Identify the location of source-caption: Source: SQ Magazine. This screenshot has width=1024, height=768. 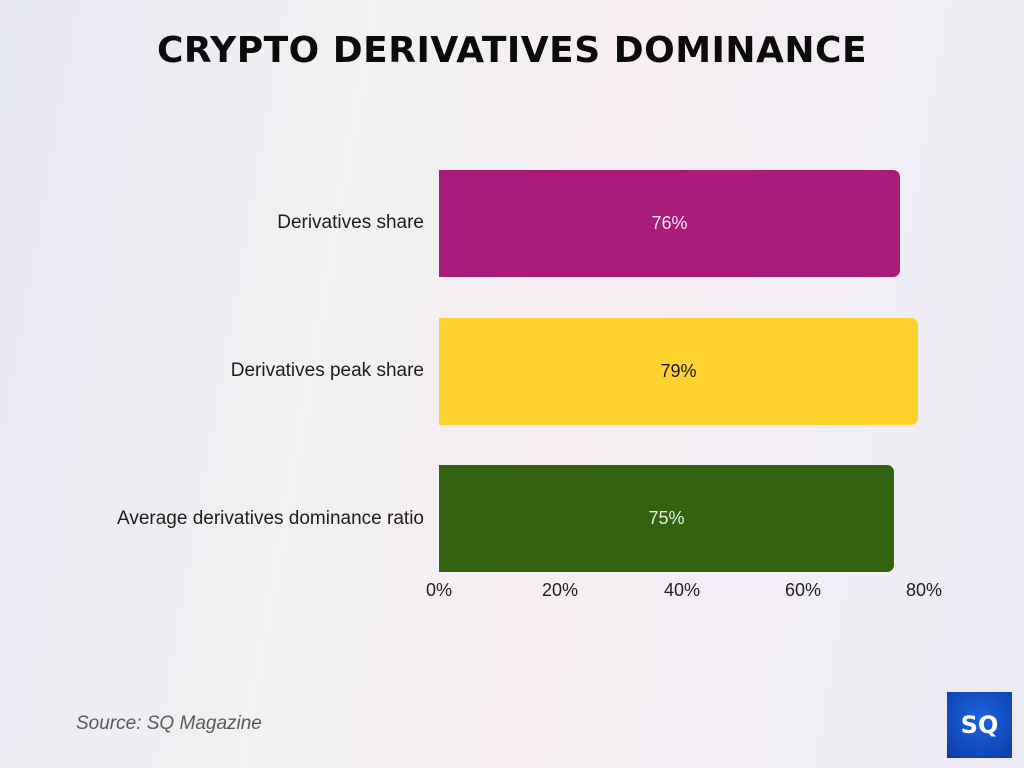
(169, 723).